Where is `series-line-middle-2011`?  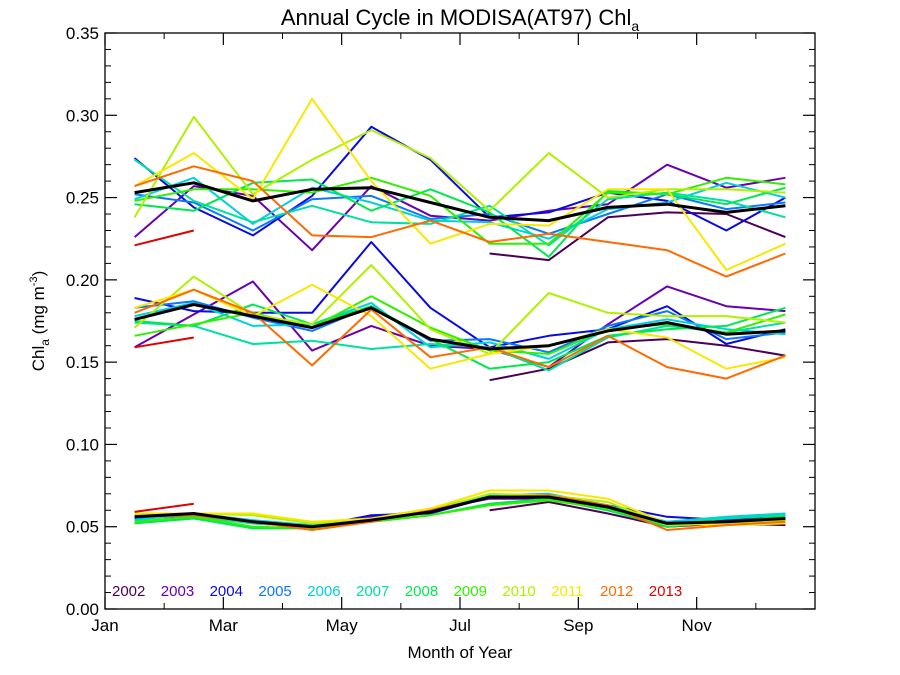 series-line-middle-2011 is located at coordinates (460, 326).